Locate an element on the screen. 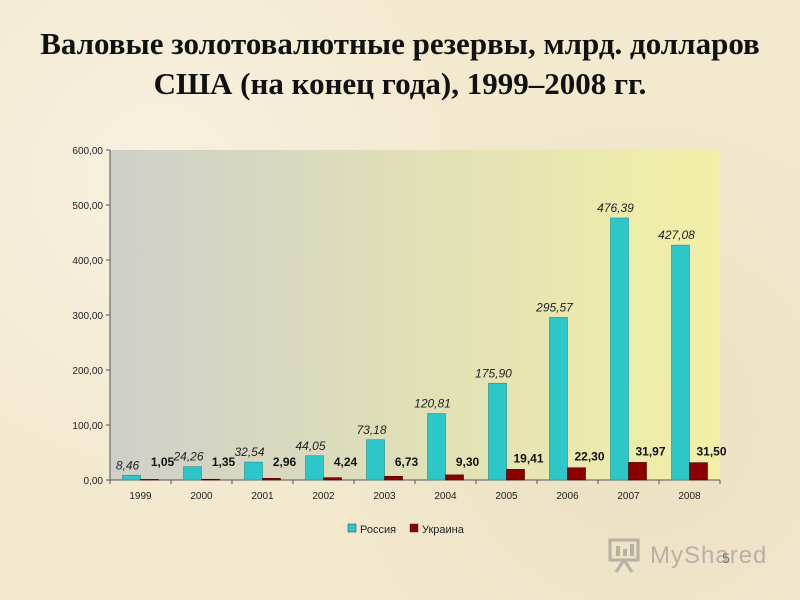 This screenshot has height=600, width=800. y-tick-label: 100,00 is located at coordinates (87, 426).